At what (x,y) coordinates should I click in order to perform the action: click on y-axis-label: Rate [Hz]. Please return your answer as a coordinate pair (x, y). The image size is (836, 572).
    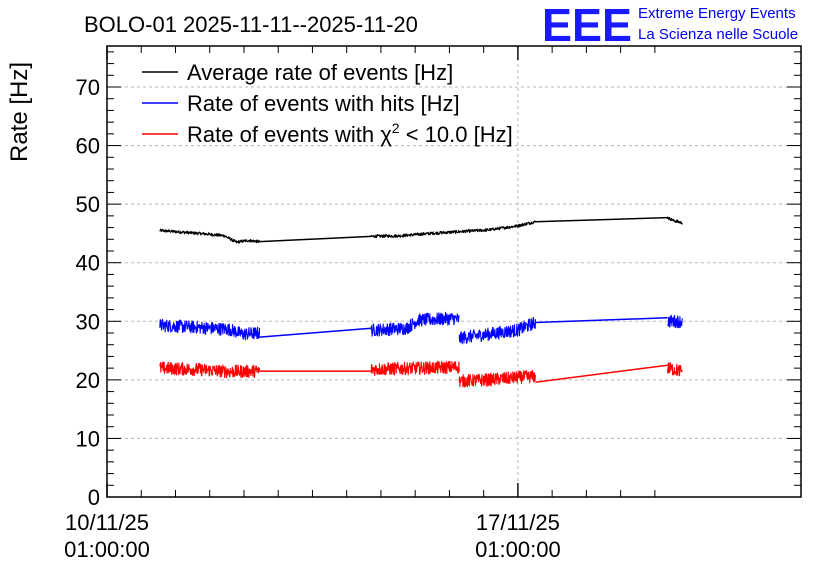
    Looking at the image, I should click on (19, 112).